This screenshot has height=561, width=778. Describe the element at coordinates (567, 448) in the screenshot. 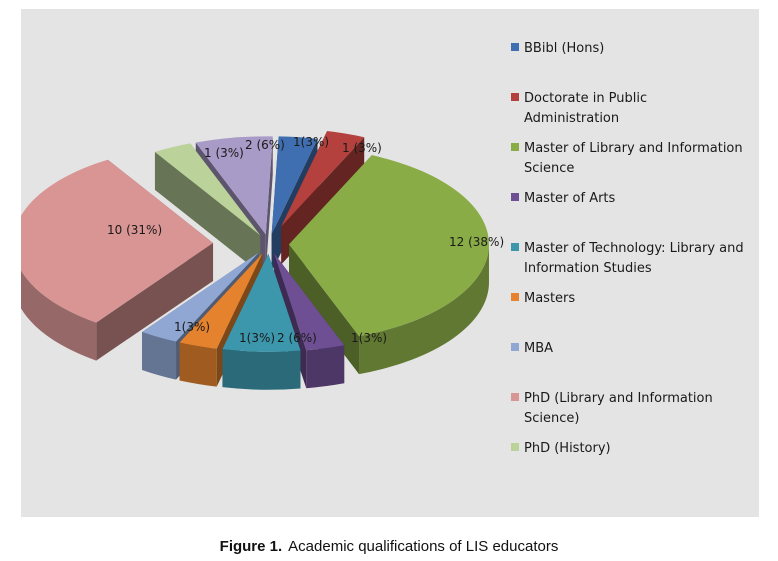

I see `legend-label-line: PhD (History)` at that location.